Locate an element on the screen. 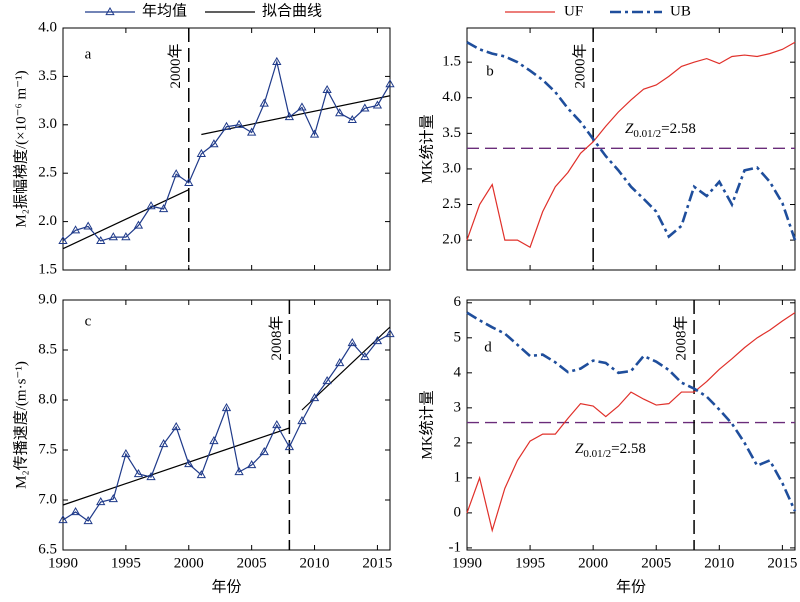  annotation: Z0.01/2=2.58 is located at coordinates (660, 130).